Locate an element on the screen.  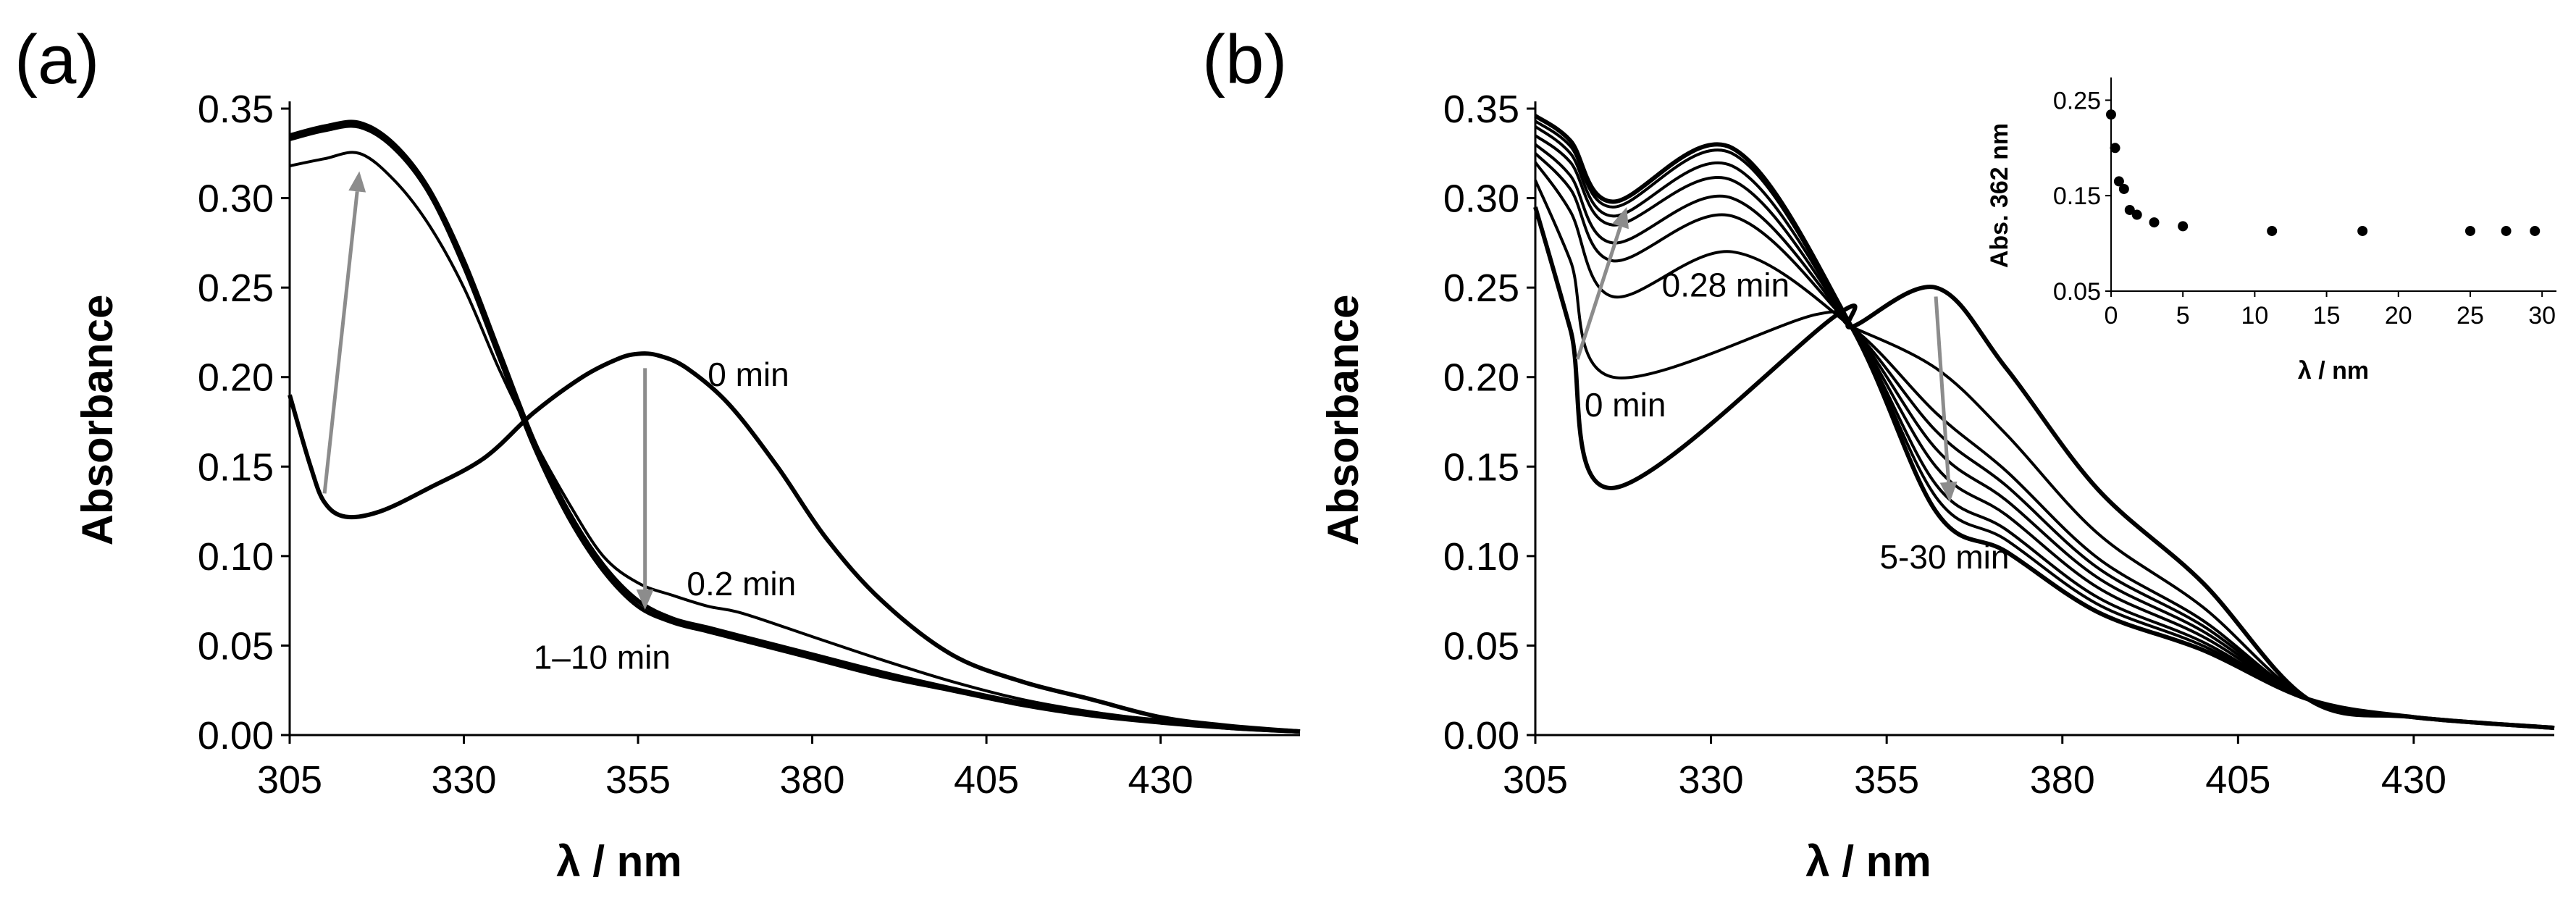
trend-arrow-a-0-head is located at coordinates (357, 182).